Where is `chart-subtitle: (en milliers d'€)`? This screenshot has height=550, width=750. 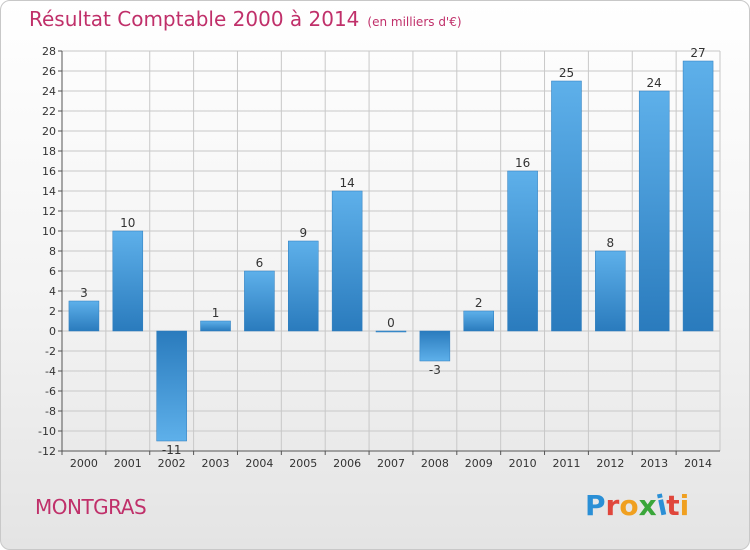 chart-subtitle: (en milliers d'€) is located at coordinates (414, 22).